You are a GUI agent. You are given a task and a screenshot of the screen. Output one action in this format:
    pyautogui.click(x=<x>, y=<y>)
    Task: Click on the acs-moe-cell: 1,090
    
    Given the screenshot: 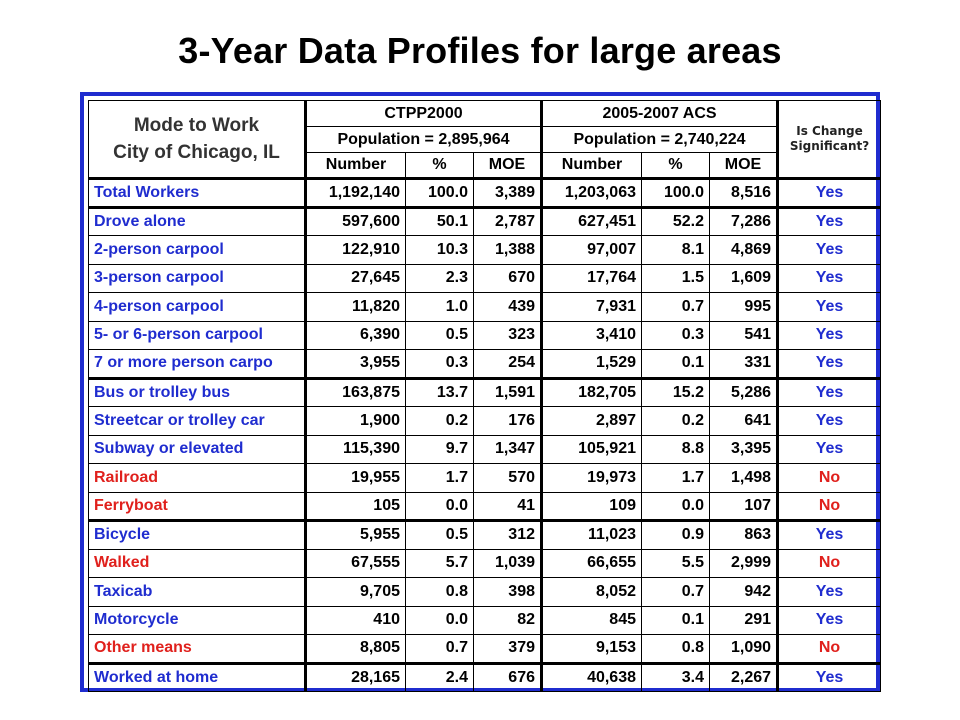 What is the action you would take?
    pyautogui.click(x=743, y=649)
    